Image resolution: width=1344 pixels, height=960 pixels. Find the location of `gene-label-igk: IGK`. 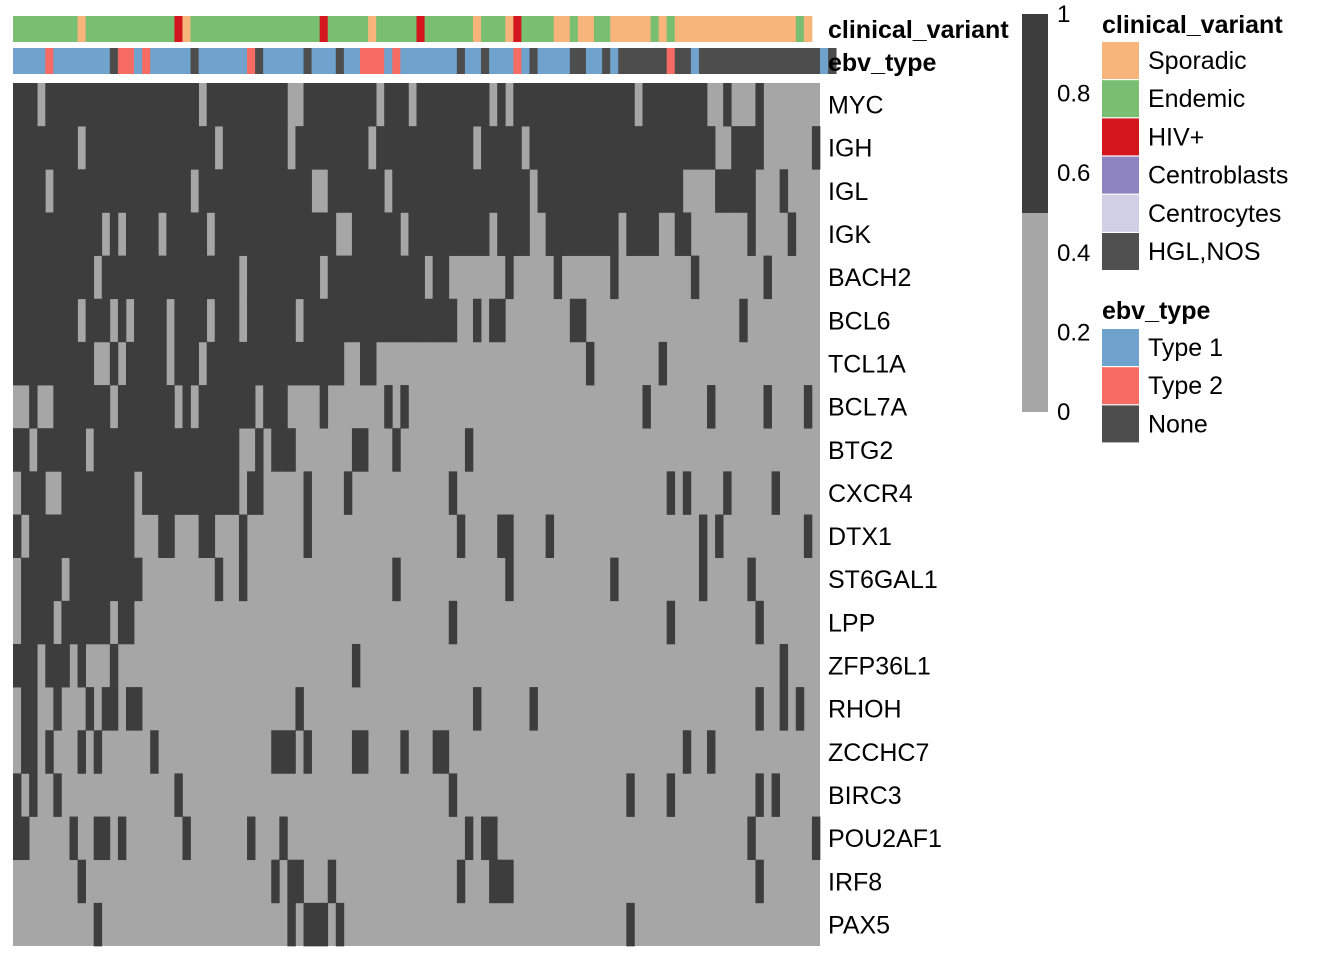

gene-label-igk: IGK is located at coordinates (849, 235).